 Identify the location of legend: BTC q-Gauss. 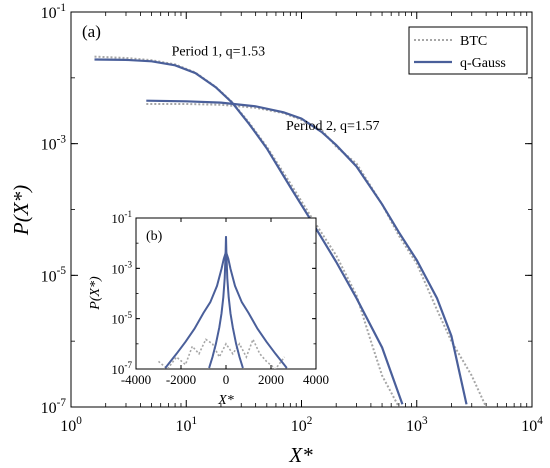
(468, 50).